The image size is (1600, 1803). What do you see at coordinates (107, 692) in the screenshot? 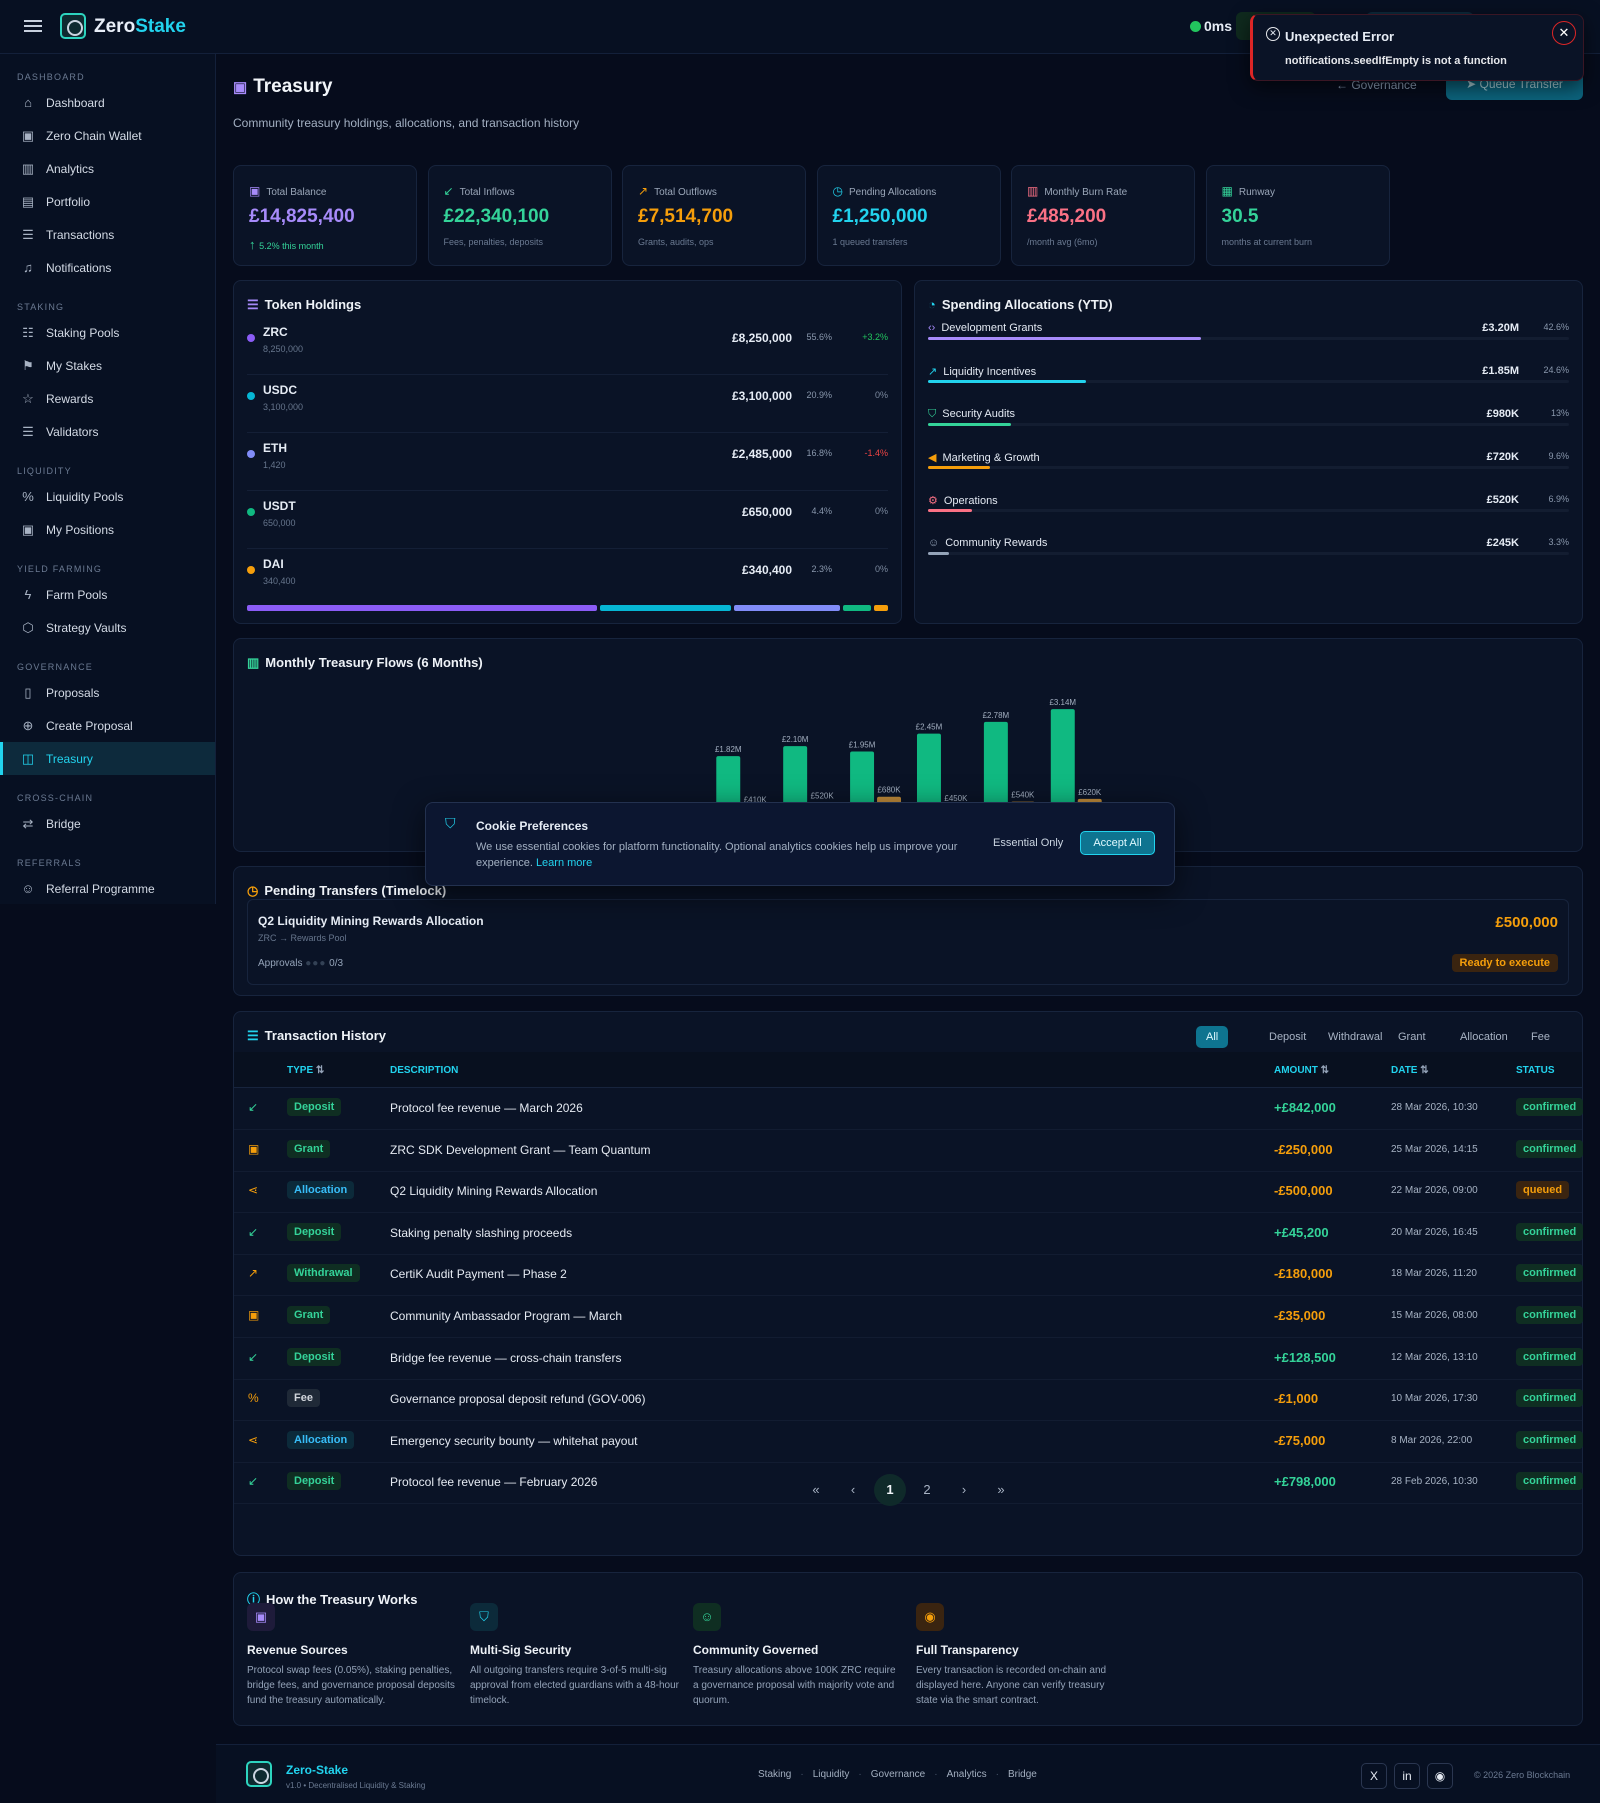
I see `sidebar-item-proposals: ▯ Proposals` at bounding box center [107, 692].